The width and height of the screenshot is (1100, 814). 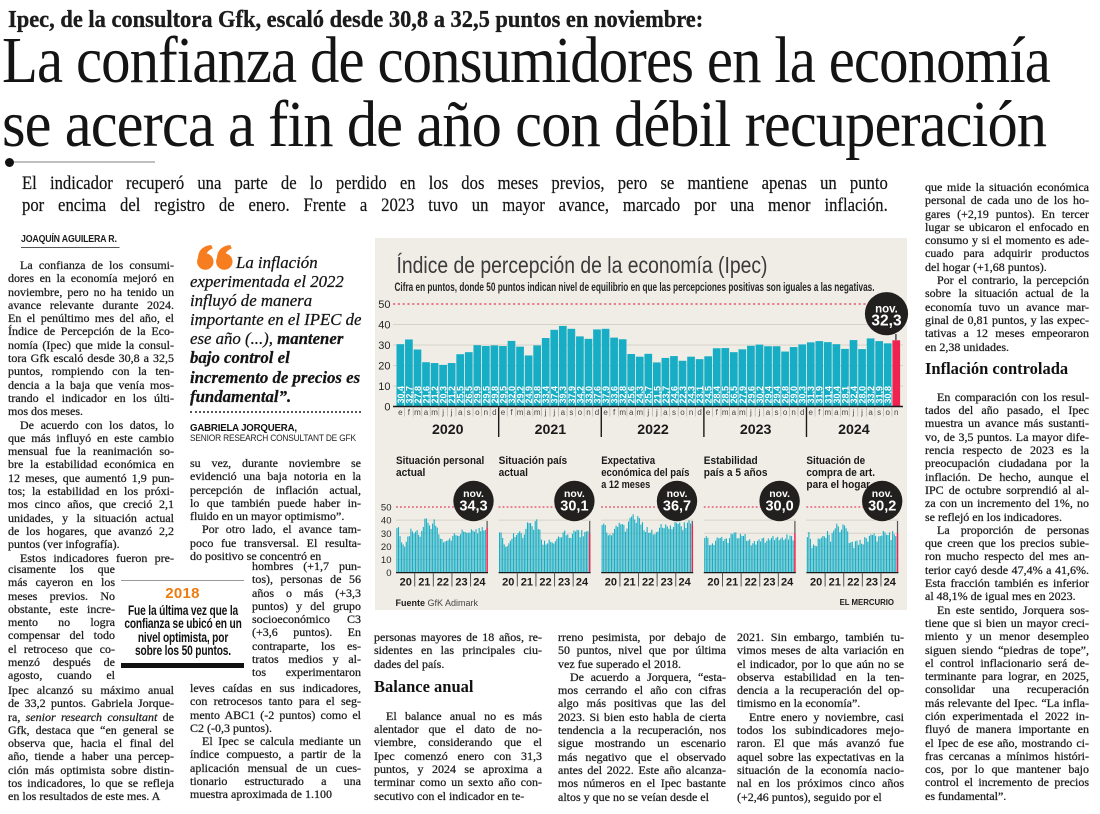 What do you see at coordinates (794, 395) in the screenshot?
I see `svg-text: 29,0` at bounding box center [794, 395].